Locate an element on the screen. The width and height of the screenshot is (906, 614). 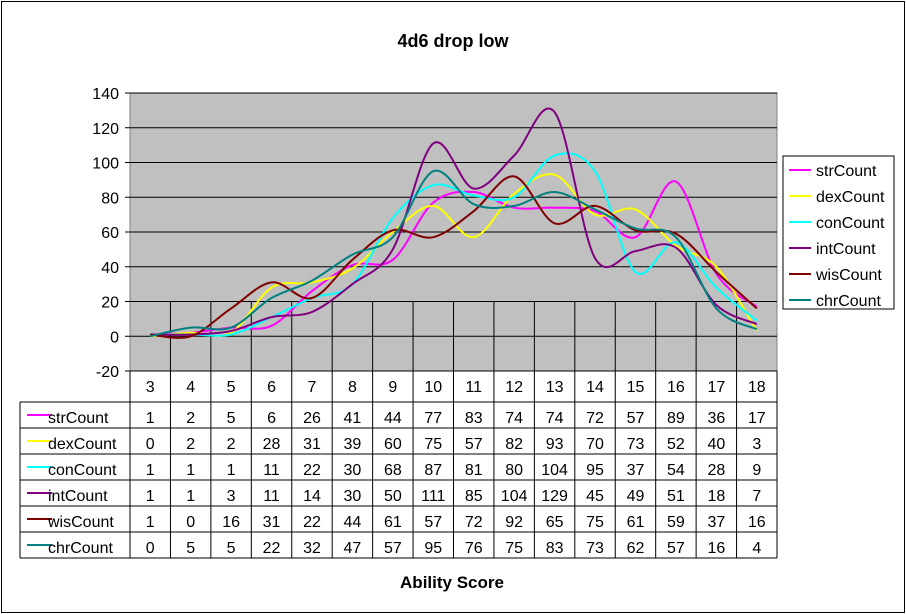
table-cell: 41 is located at coordinates (353, 418).